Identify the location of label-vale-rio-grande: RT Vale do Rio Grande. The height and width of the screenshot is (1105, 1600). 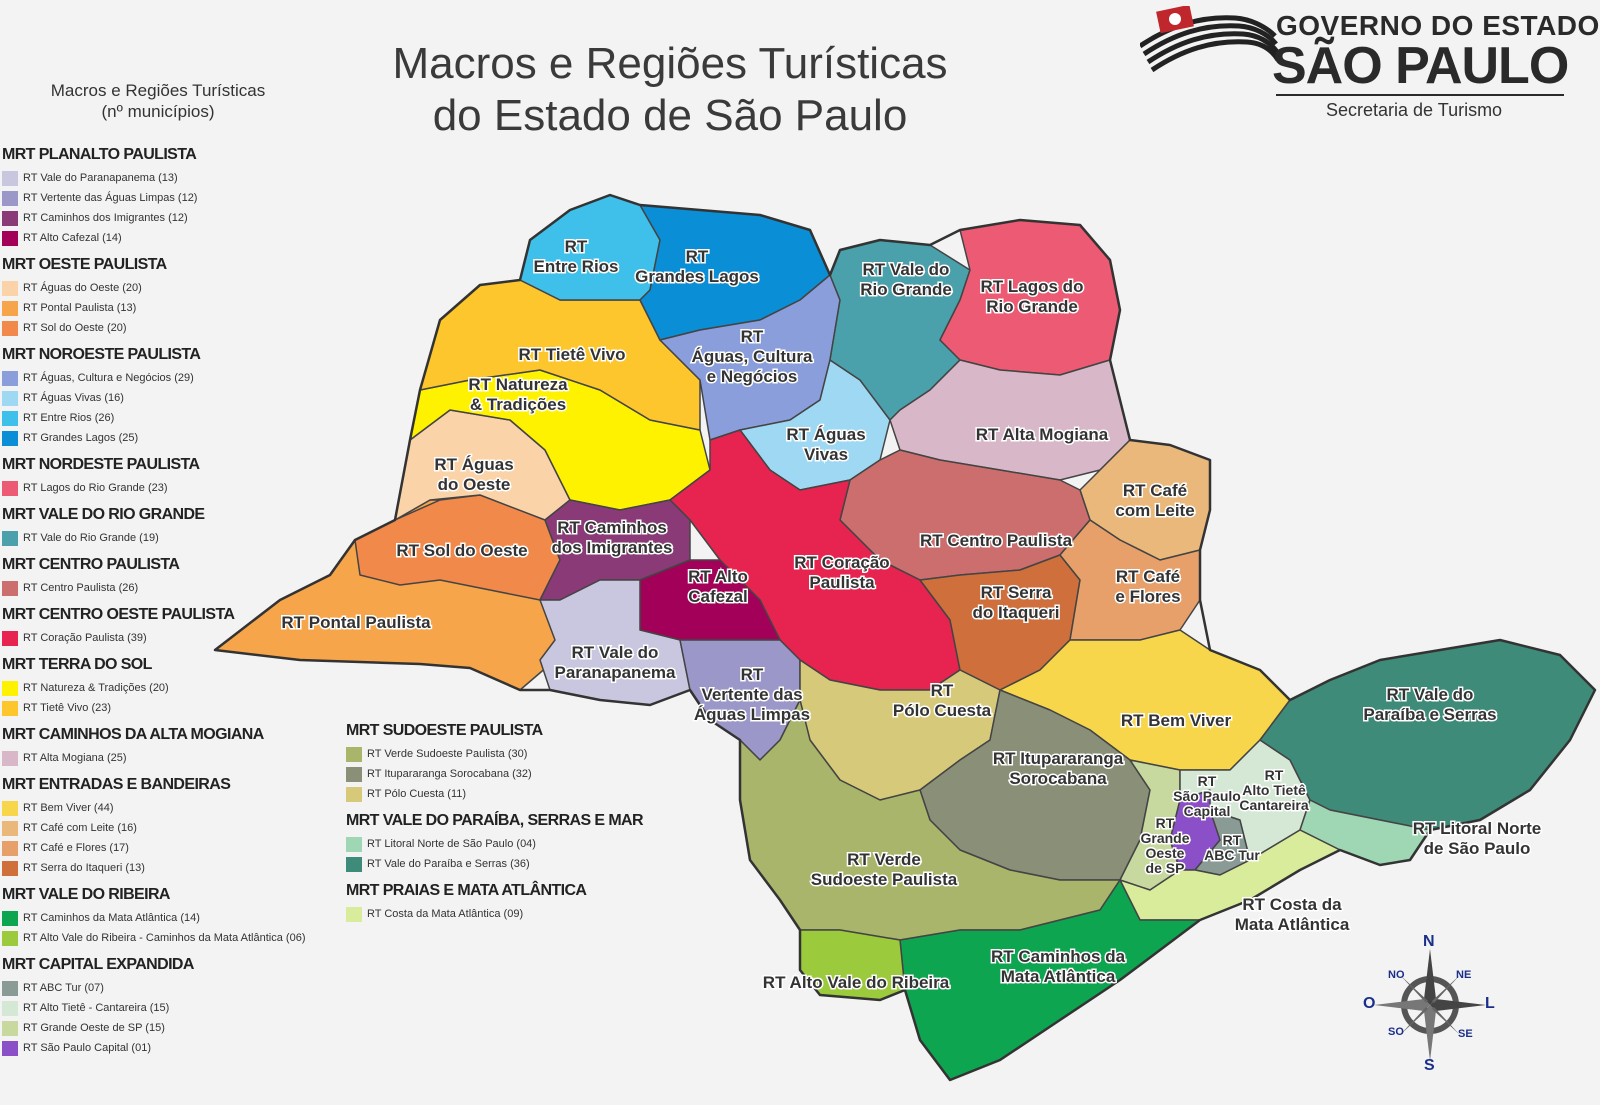
(906, 279).